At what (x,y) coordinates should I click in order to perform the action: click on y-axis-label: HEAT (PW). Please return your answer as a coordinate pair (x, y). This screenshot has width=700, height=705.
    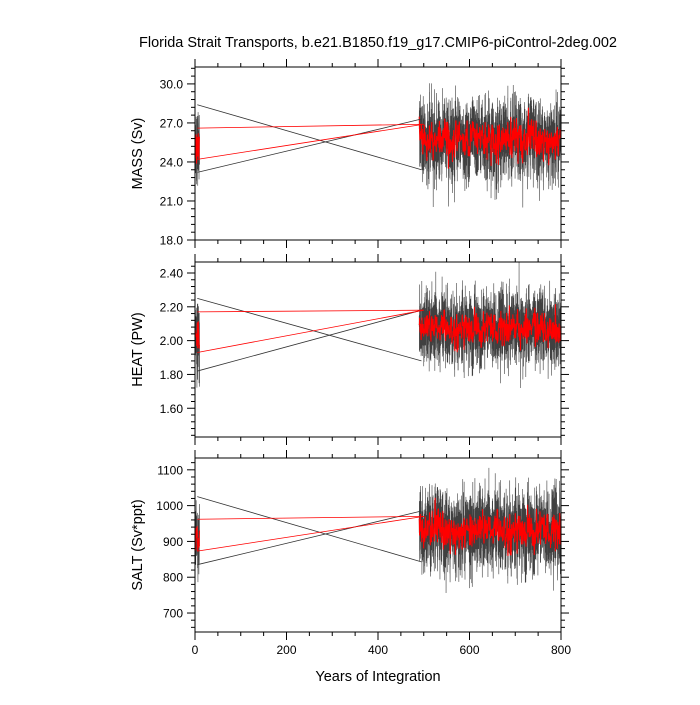
    Looking at the image, I should click on (138, 349).